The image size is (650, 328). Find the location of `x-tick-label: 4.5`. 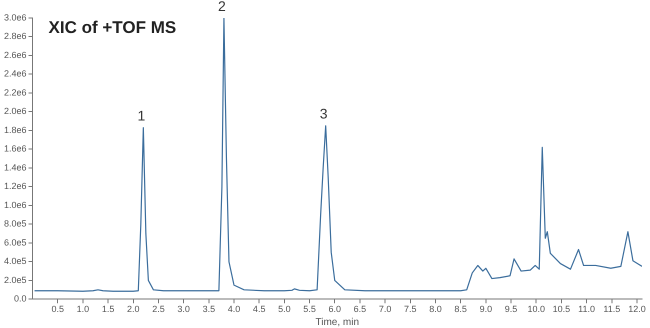

x-tick-label: 4.5 is located at coordinates (259, 309).